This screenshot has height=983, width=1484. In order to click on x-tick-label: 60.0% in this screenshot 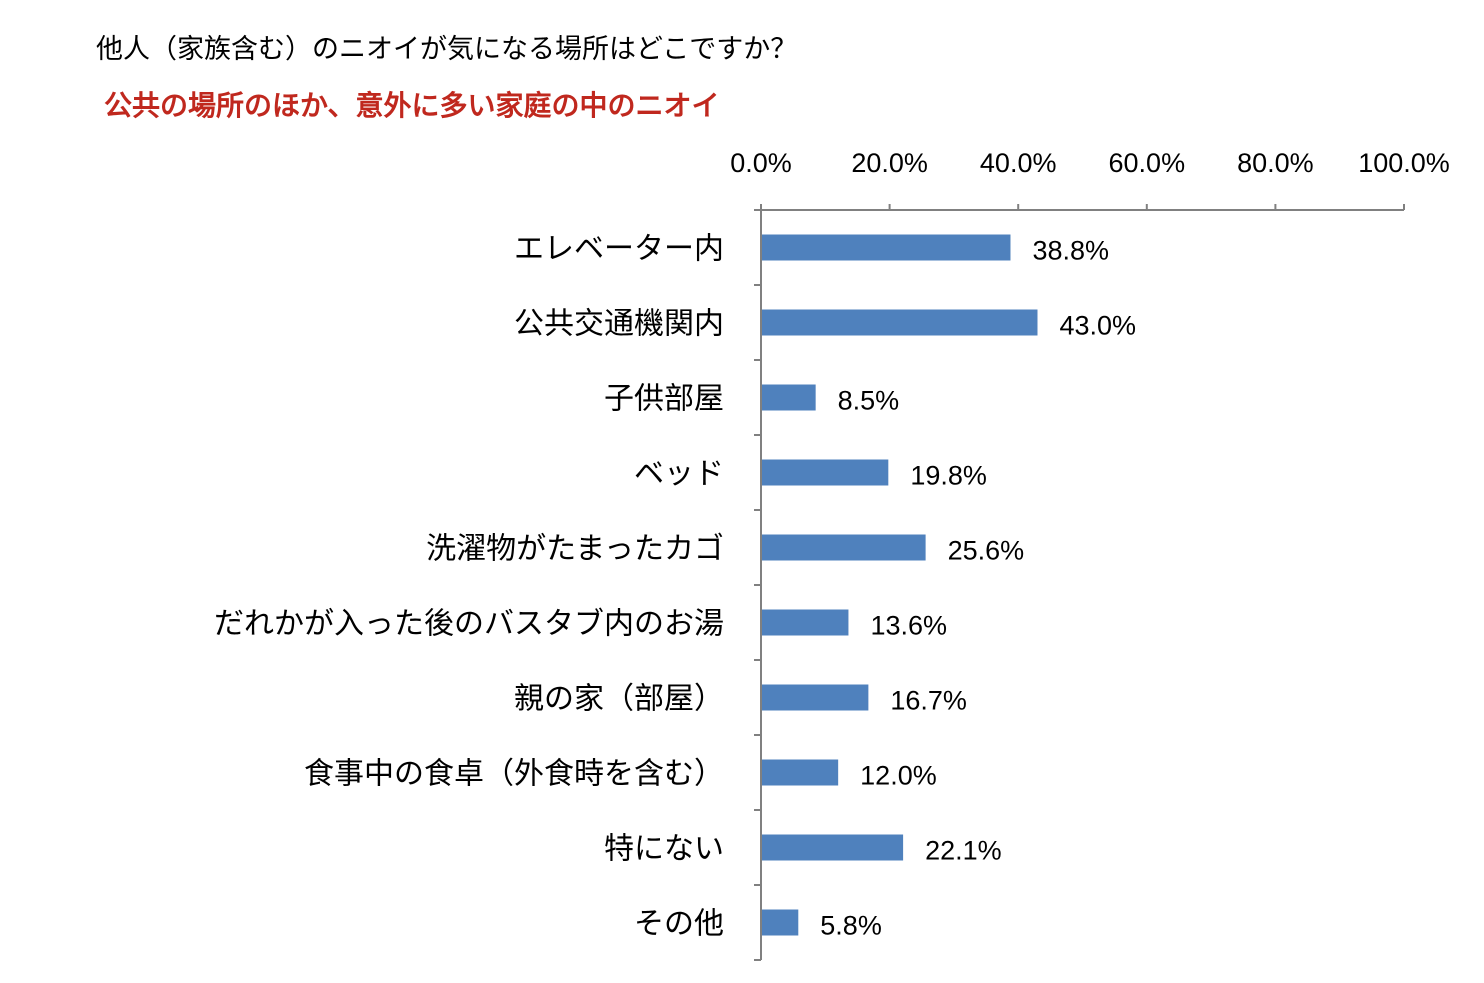, I will do `click(1147, 163)`.